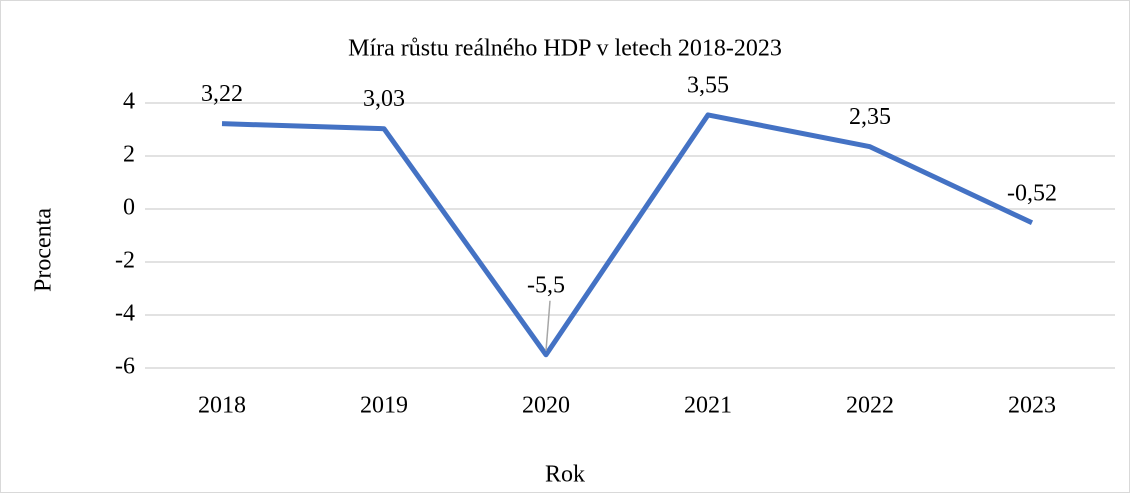 Image resolution: width=1130 pixels, height=493 pixels. Describe the element at coordinates (222, 94) in the screenshot. I see `data-label: 3,22` at that location.